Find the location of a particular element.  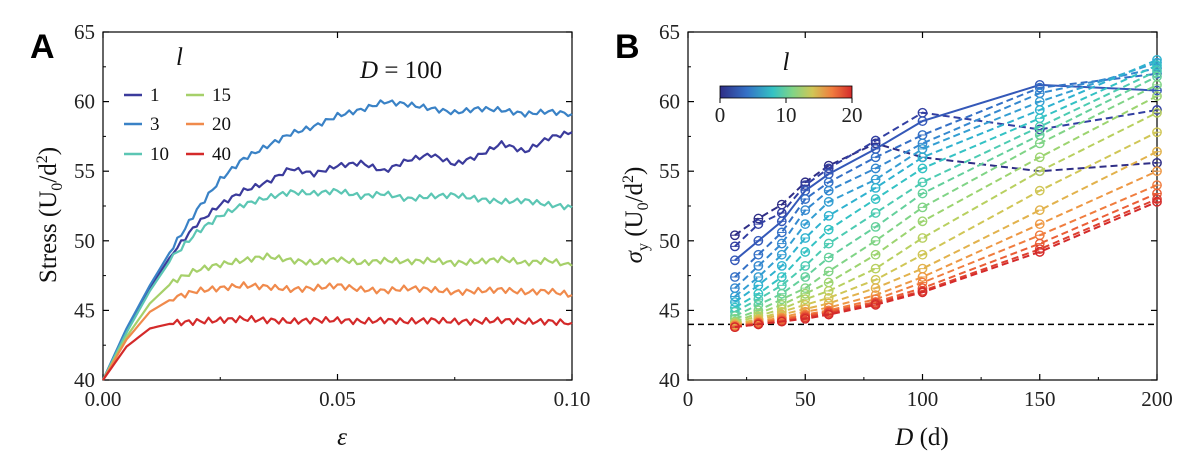

panel-b-xlabel-var: D is located at coordinates (903, 437).